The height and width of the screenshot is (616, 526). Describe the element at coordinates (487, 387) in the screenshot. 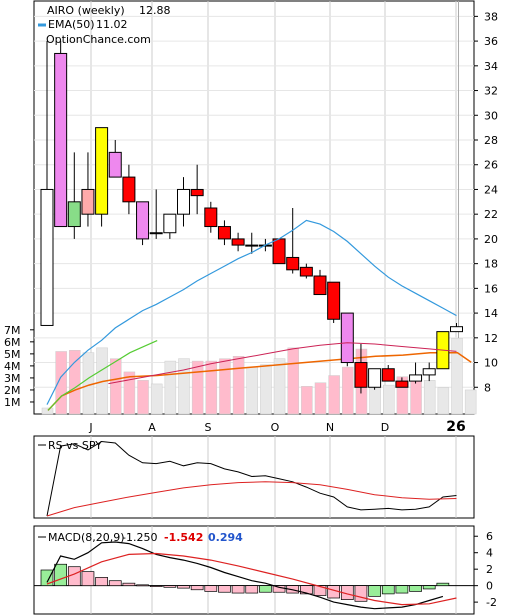

I see `price-tick-label: 8` at that location.